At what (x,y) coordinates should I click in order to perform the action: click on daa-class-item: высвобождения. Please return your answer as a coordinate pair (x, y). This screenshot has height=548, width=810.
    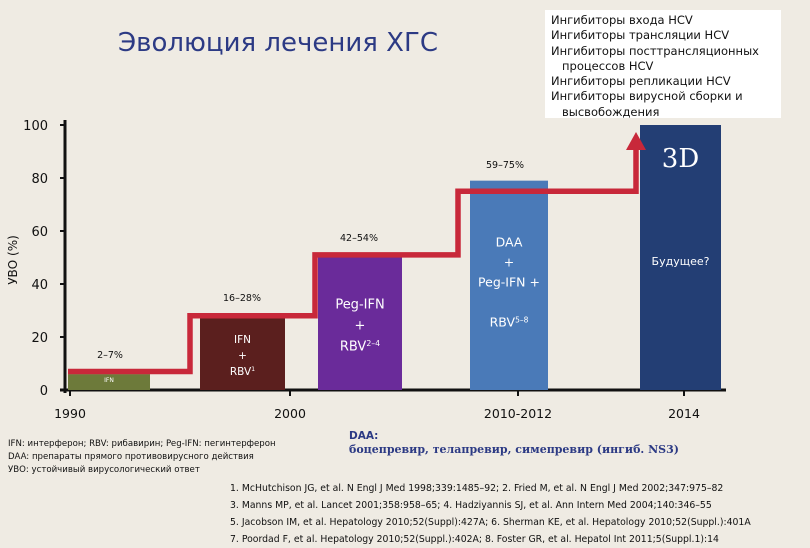
    Looking at the image, I should click on (611, 111).